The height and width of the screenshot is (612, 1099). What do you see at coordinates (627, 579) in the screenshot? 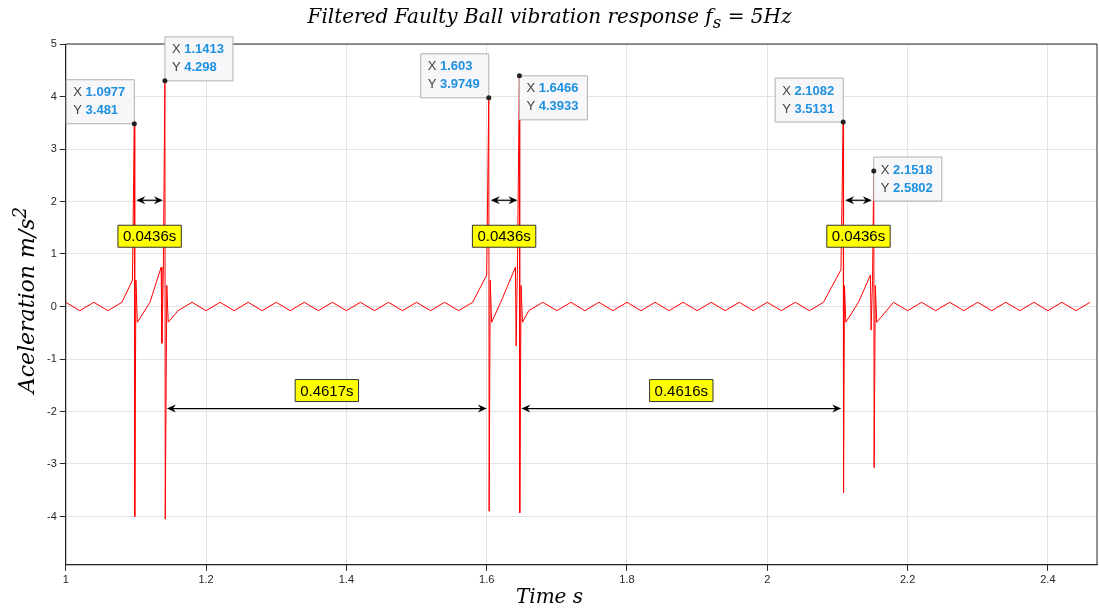
I see `x-tick-label: 1.8` at bounding box center [627, 579].